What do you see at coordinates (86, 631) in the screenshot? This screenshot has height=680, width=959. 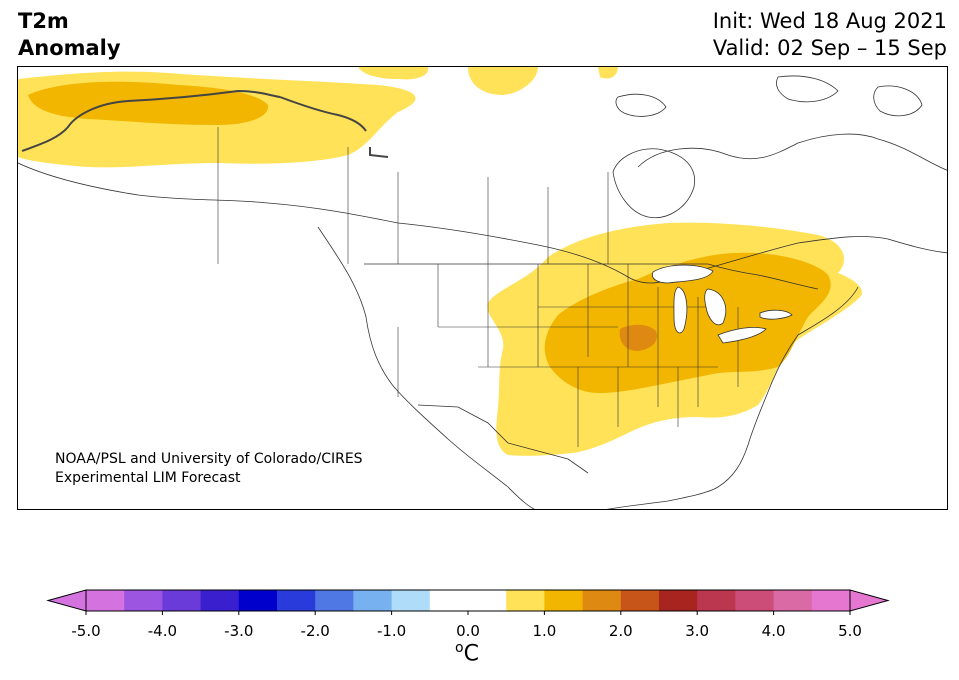 I see `colorbar-tick-label: -5.0` at bounding box center [86, 631].